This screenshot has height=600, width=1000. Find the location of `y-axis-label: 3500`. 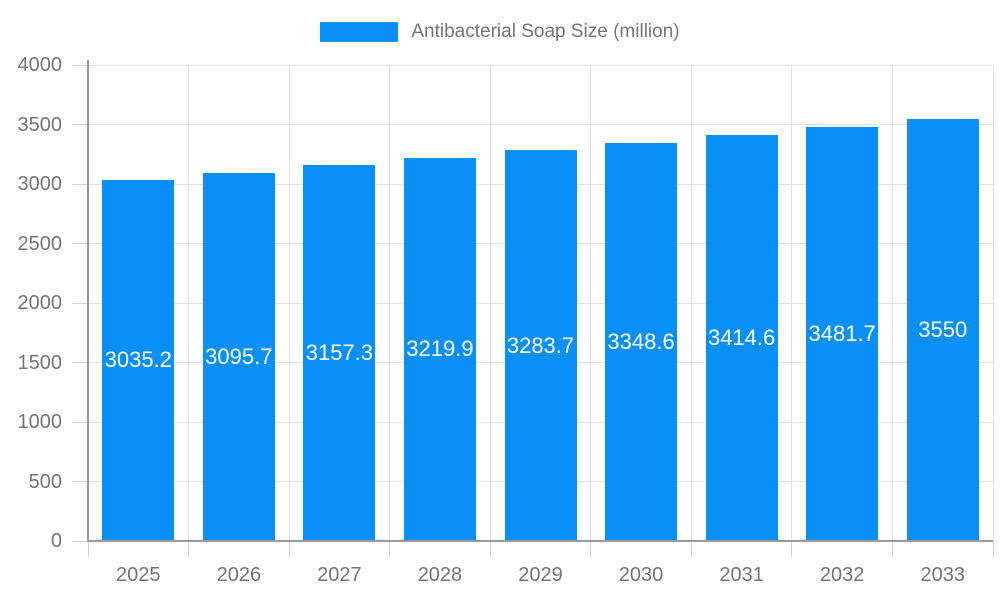

y-axis-label: 3500 is located at coordinates (40, 124).